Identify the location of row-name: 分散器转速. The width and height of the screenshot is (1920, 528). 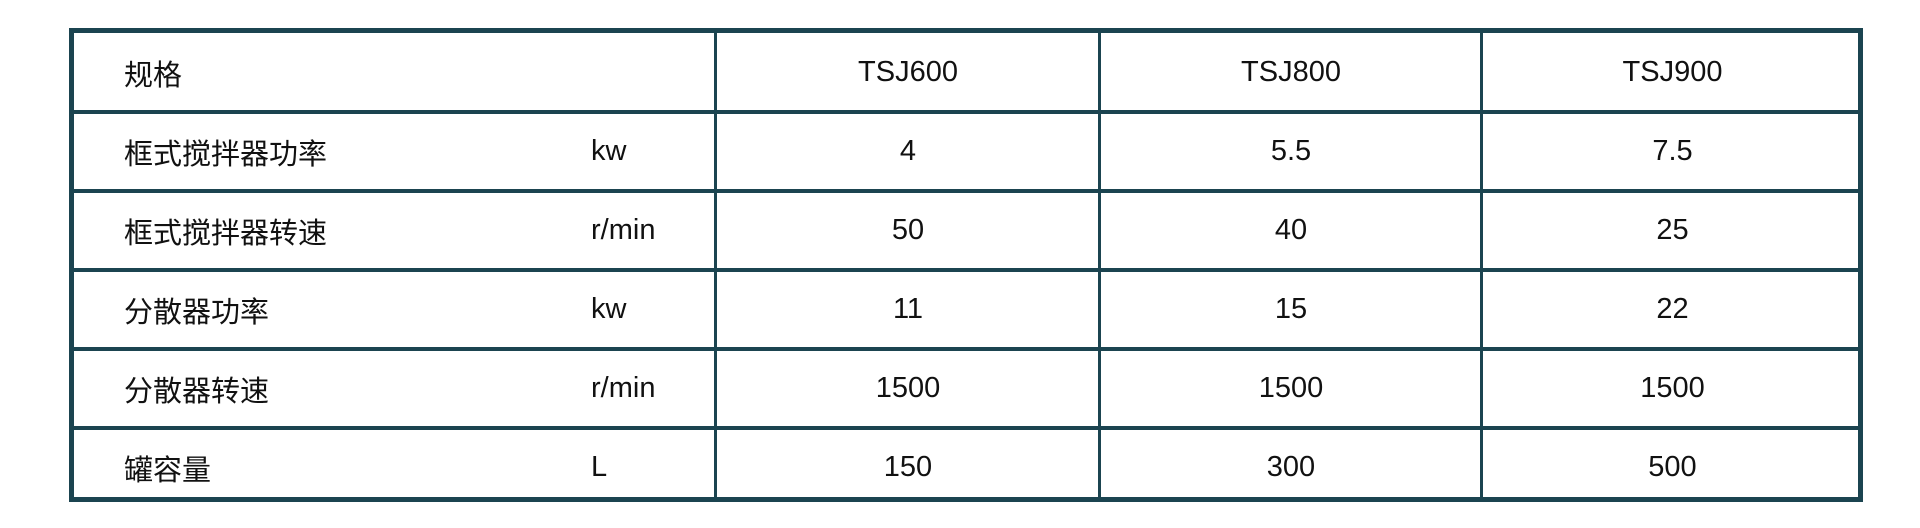
(197, 391).